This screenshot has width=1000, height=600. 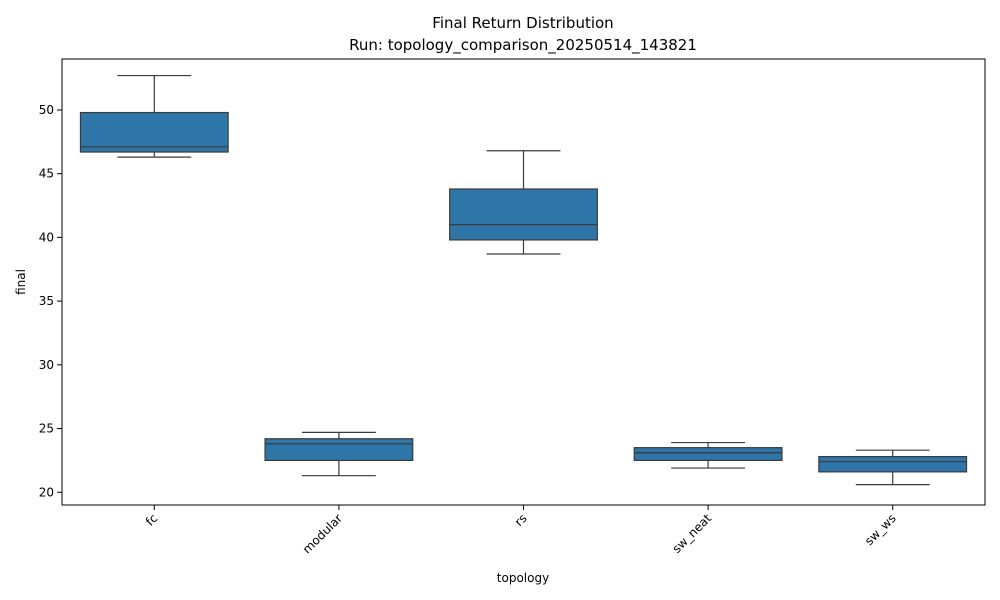 What do you see at coordinates (46, 174) in the screenshot?
I see `y-tick-label: 45` at bounding box center [46, 174].